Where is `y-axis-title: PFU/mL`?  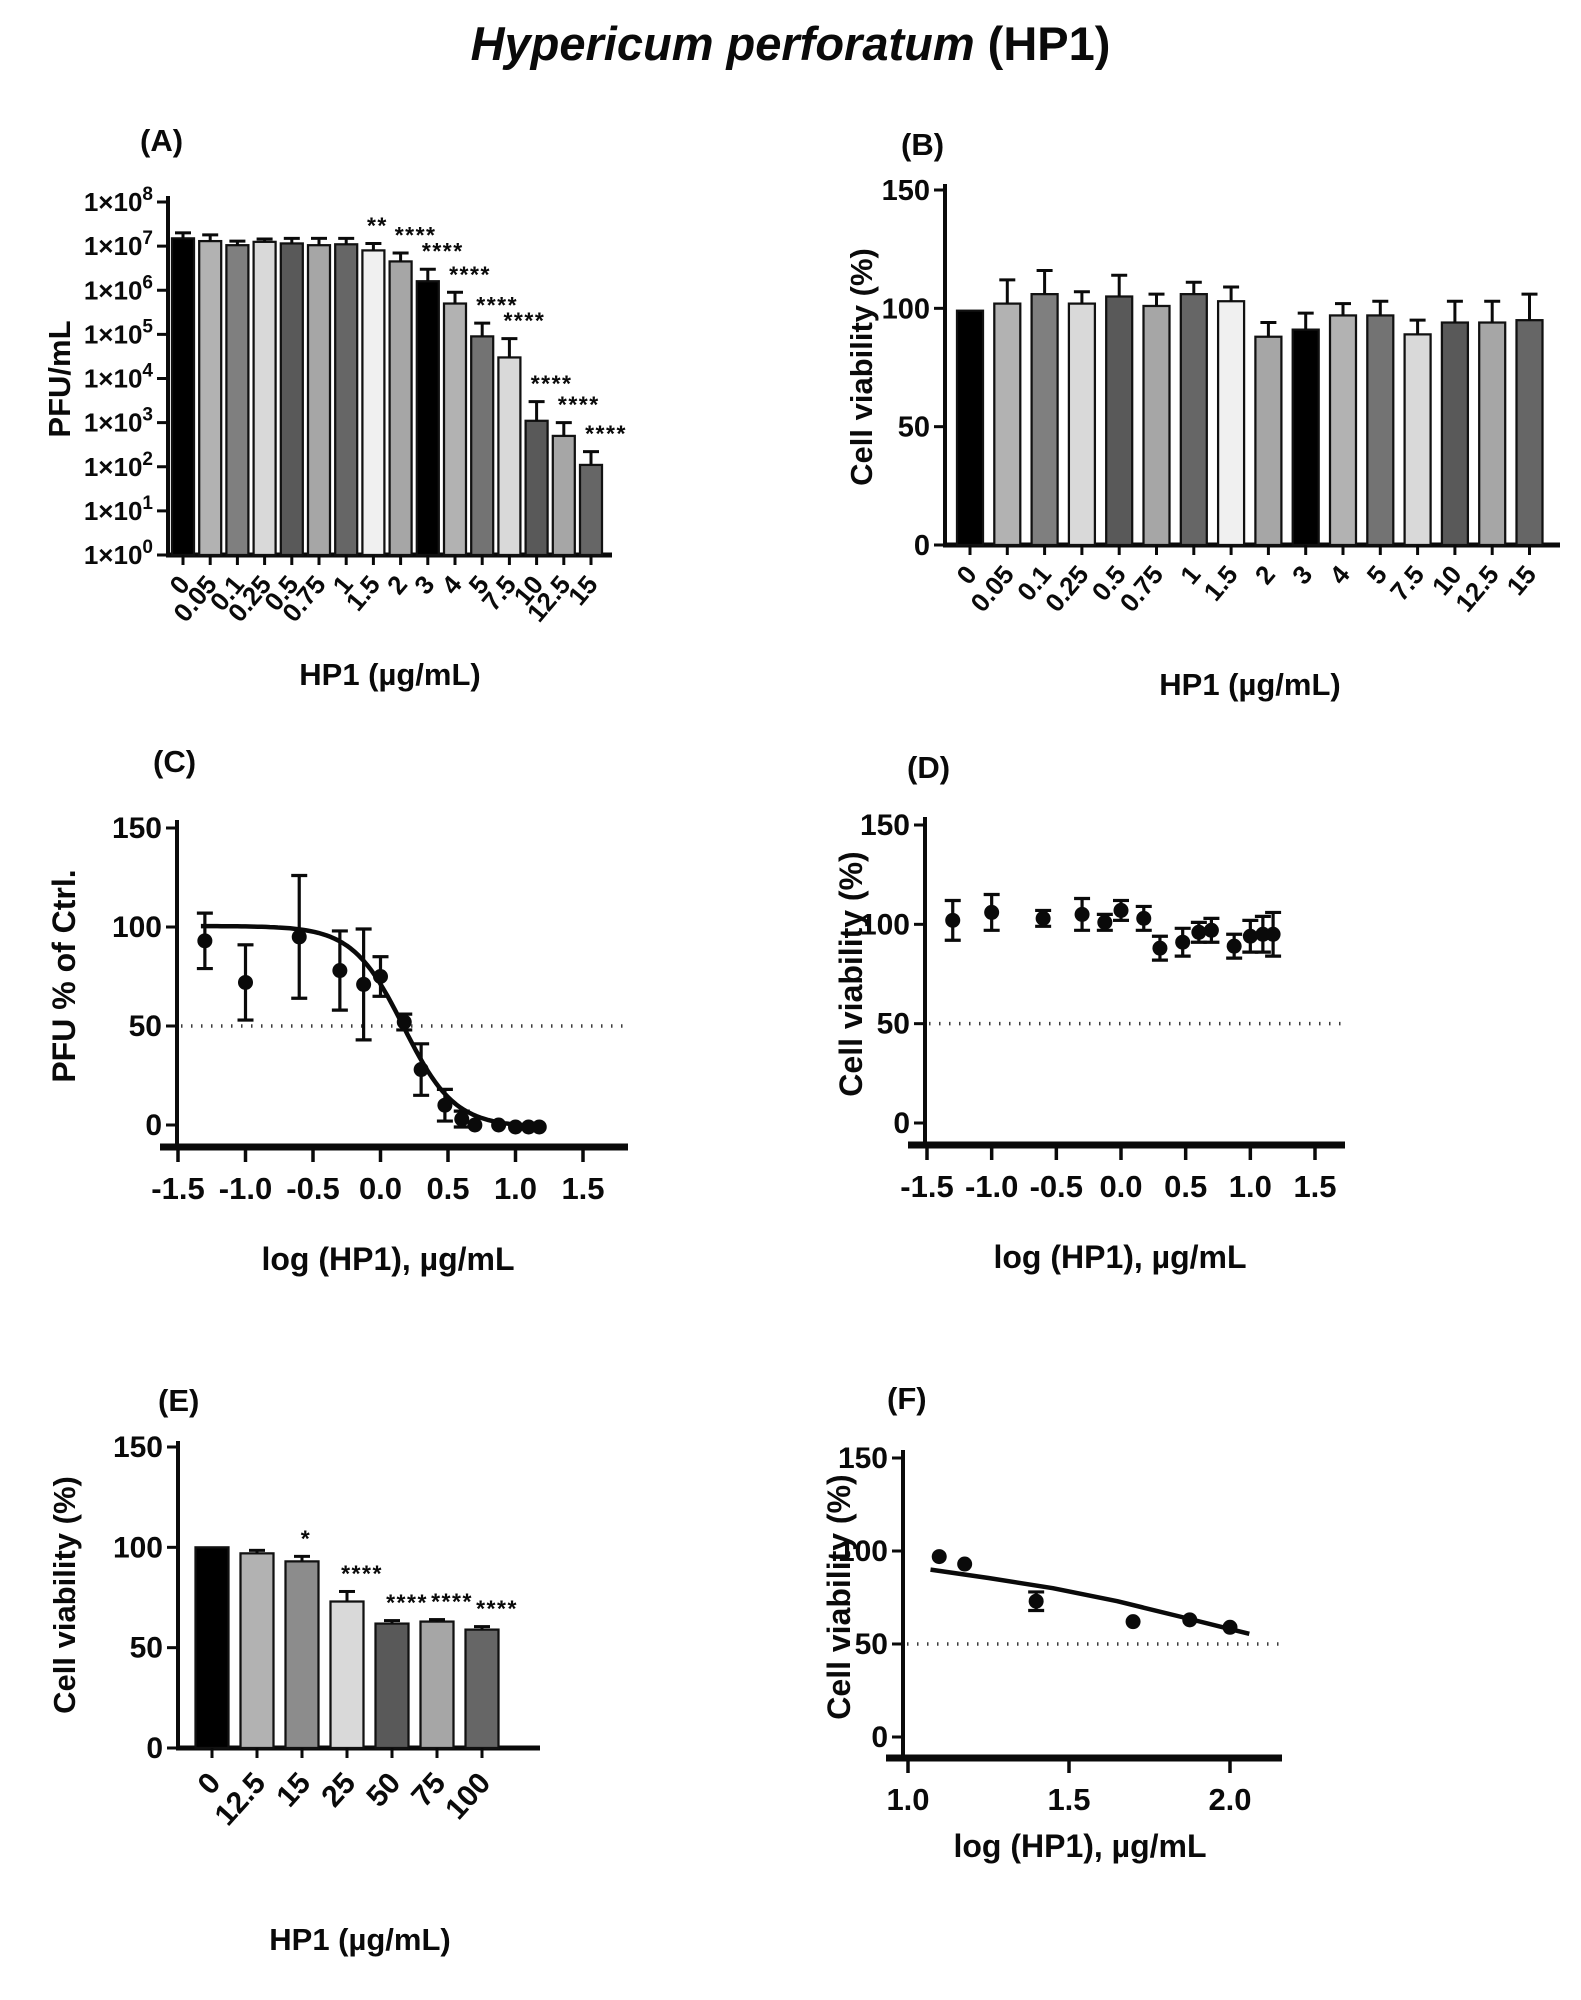 y-axis-title: PFU/mL is located at coordinates (59, 378).